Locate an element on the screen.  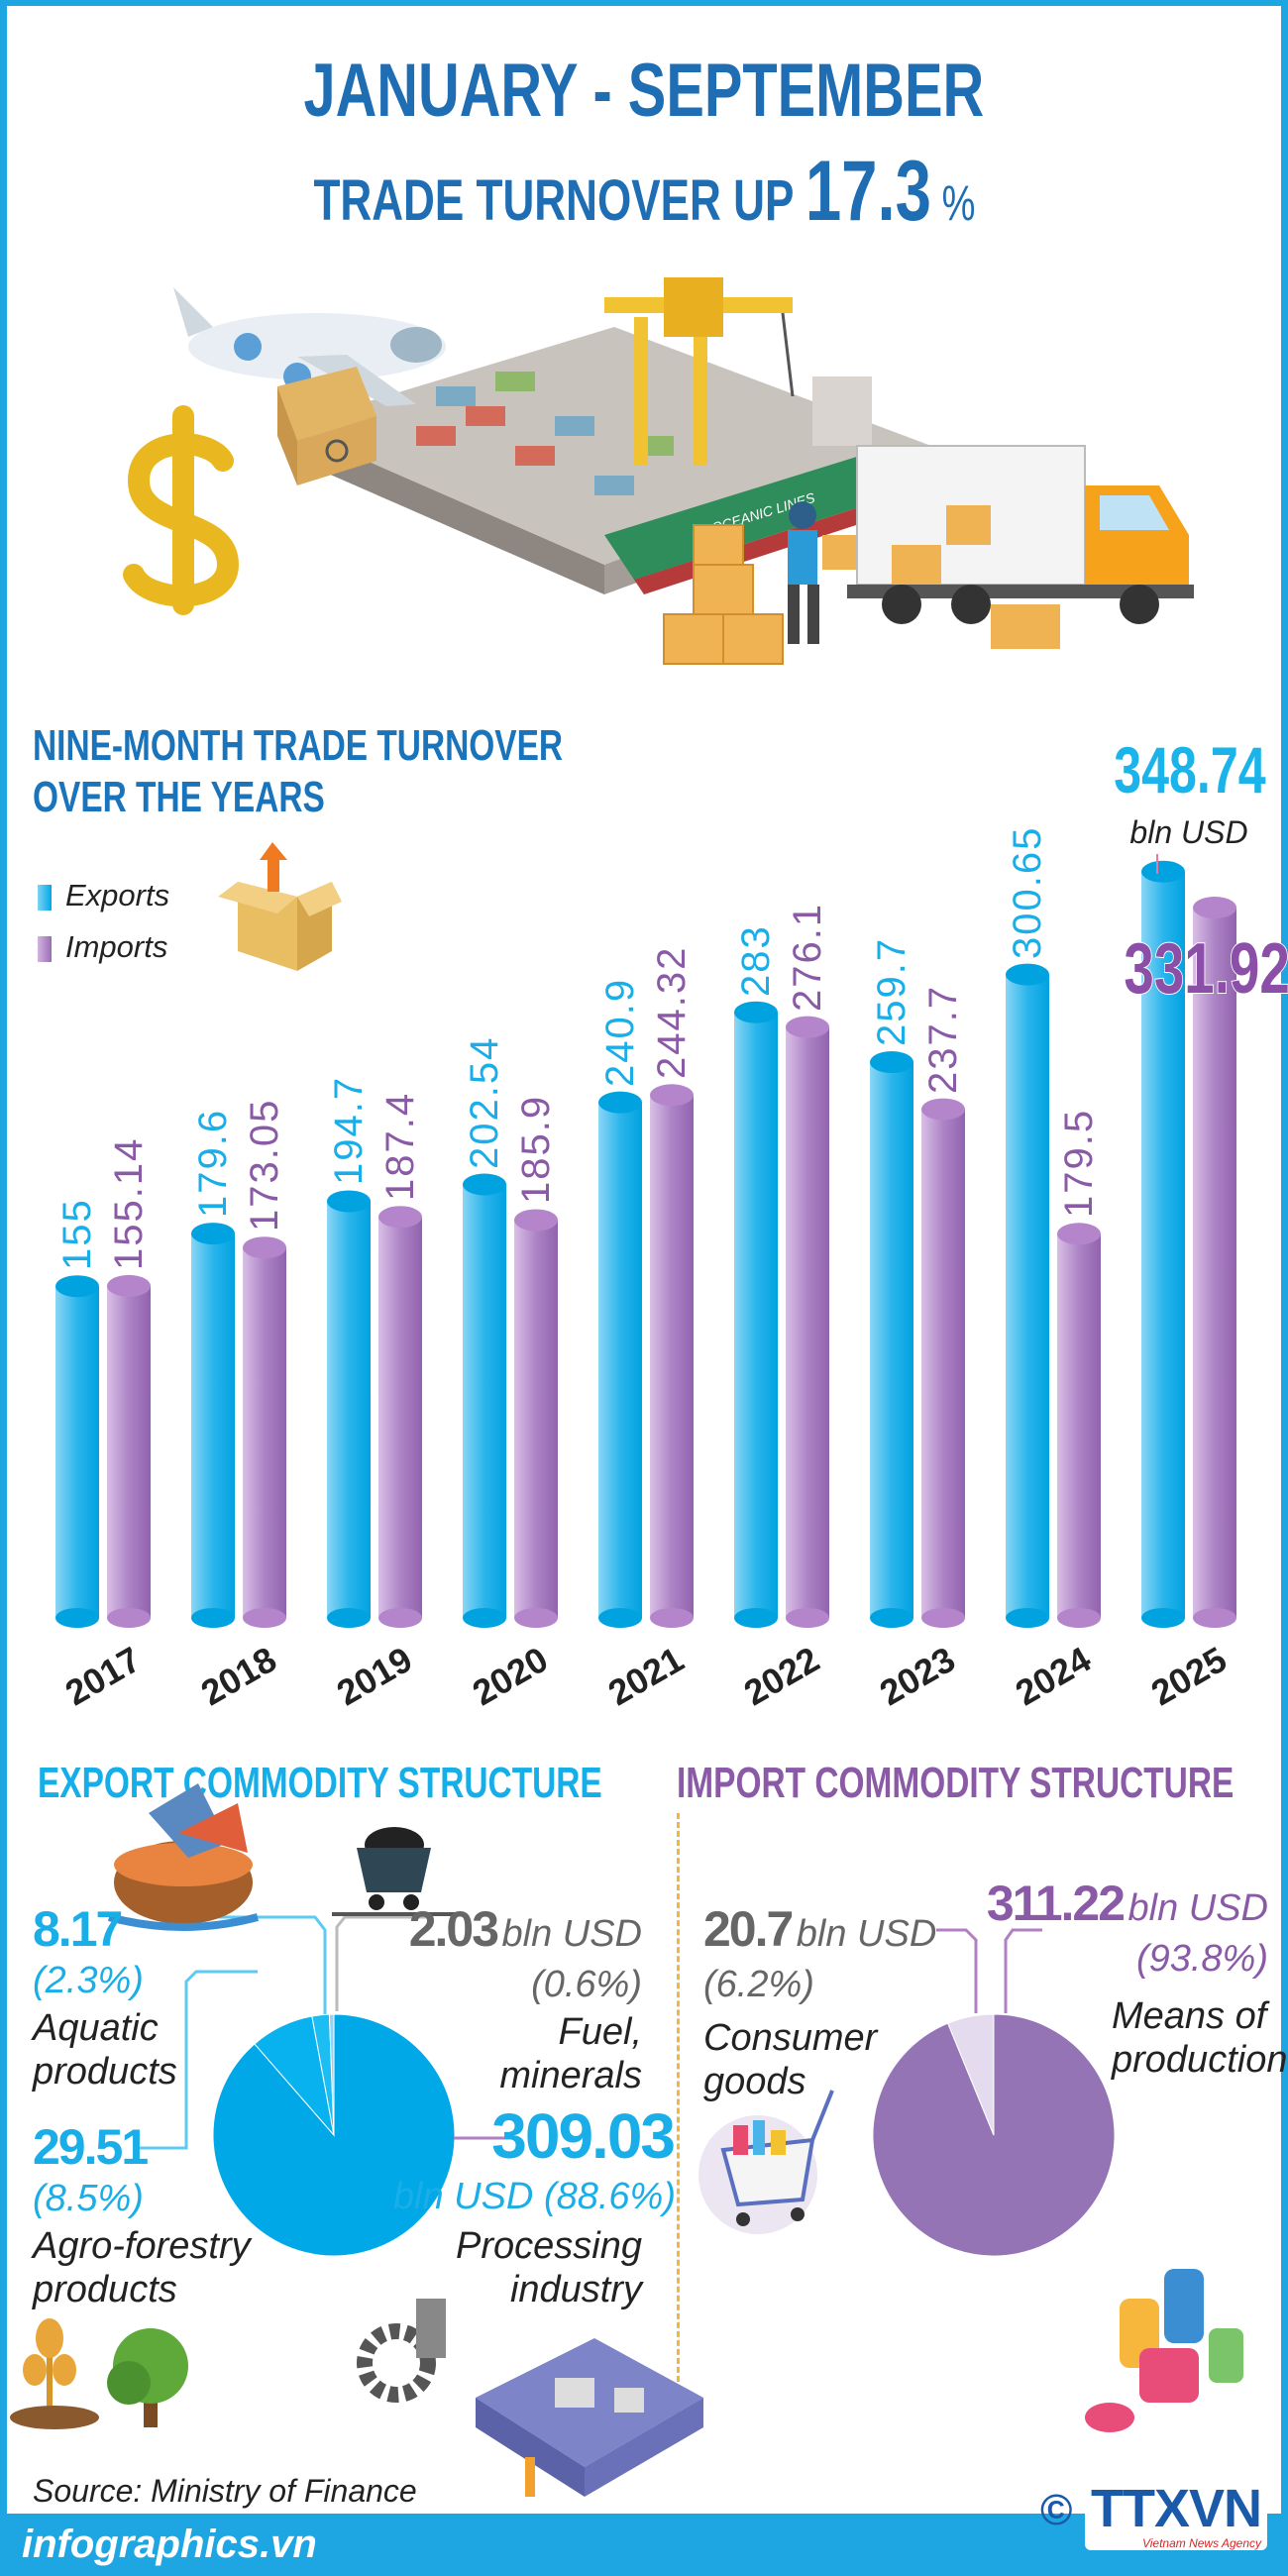
exports-value-label-2020: 202.54 is located at coordinates (484, 1102).